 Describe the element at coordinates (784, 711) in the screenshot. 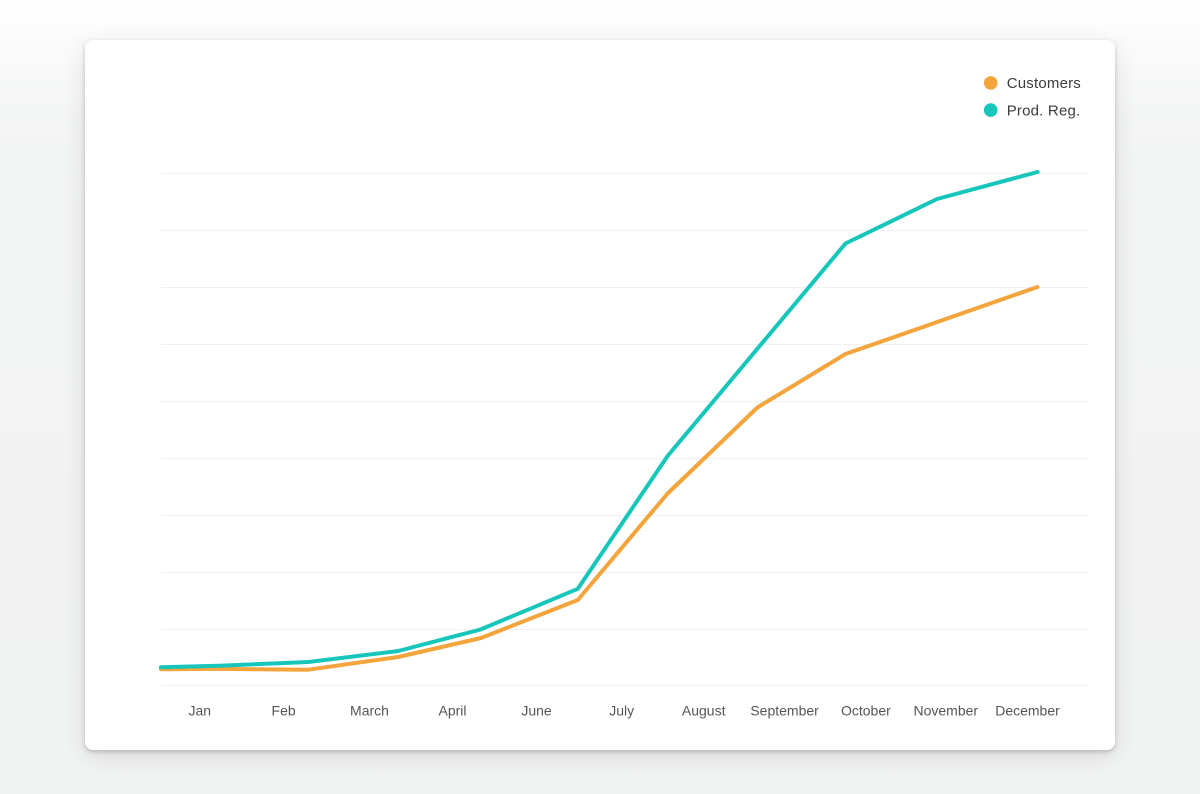

I see `svg-text: September` at that location.